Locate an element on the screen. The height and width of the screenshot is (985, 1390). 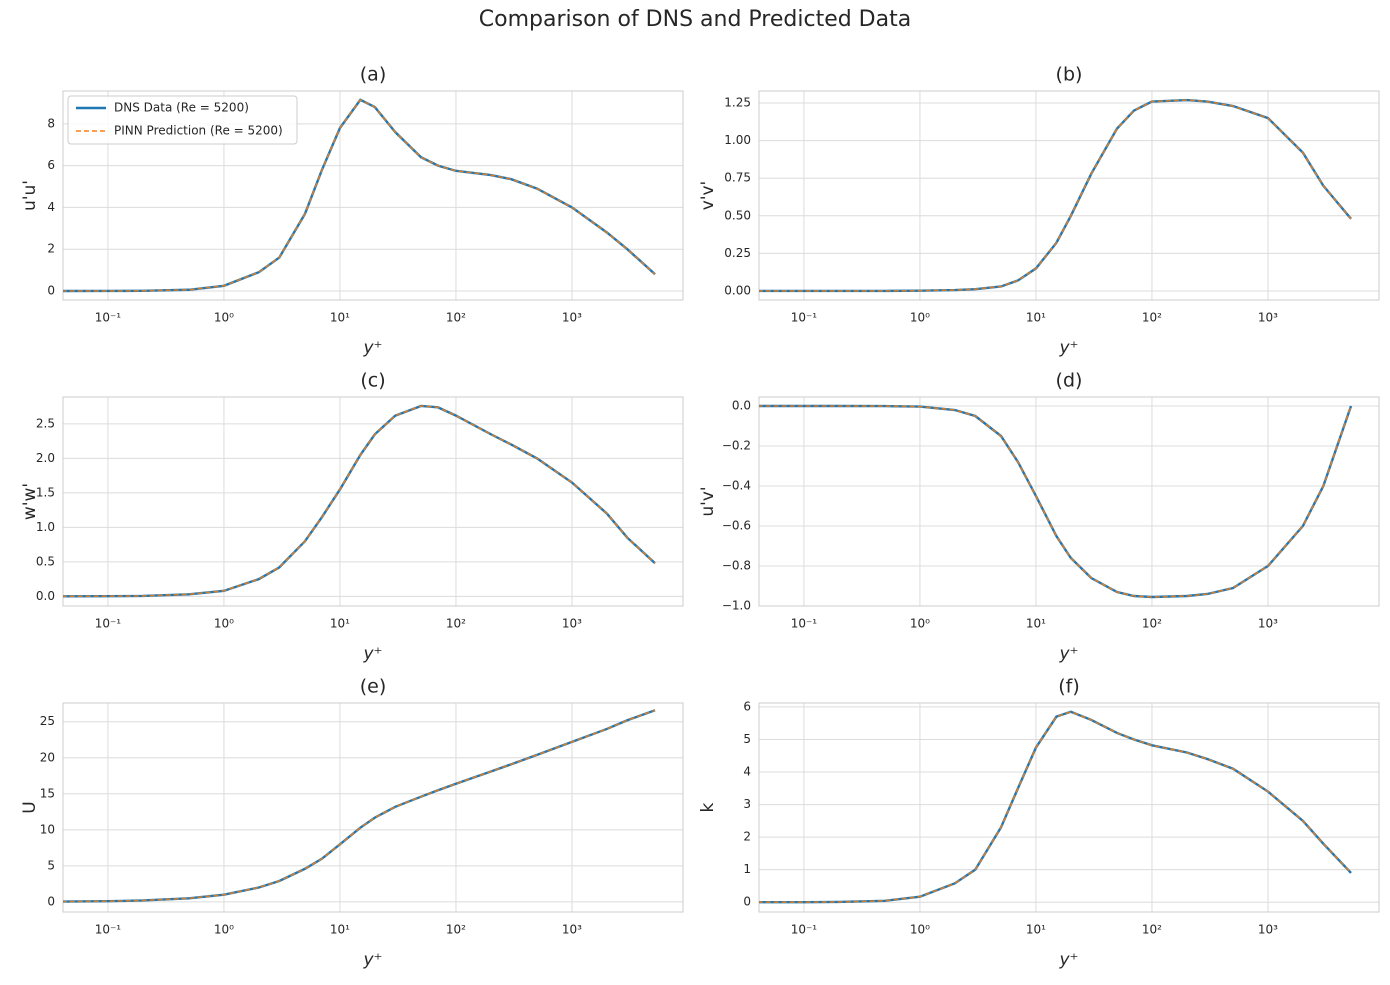
axes-title: (f) is located at coordinates (1069, 687).